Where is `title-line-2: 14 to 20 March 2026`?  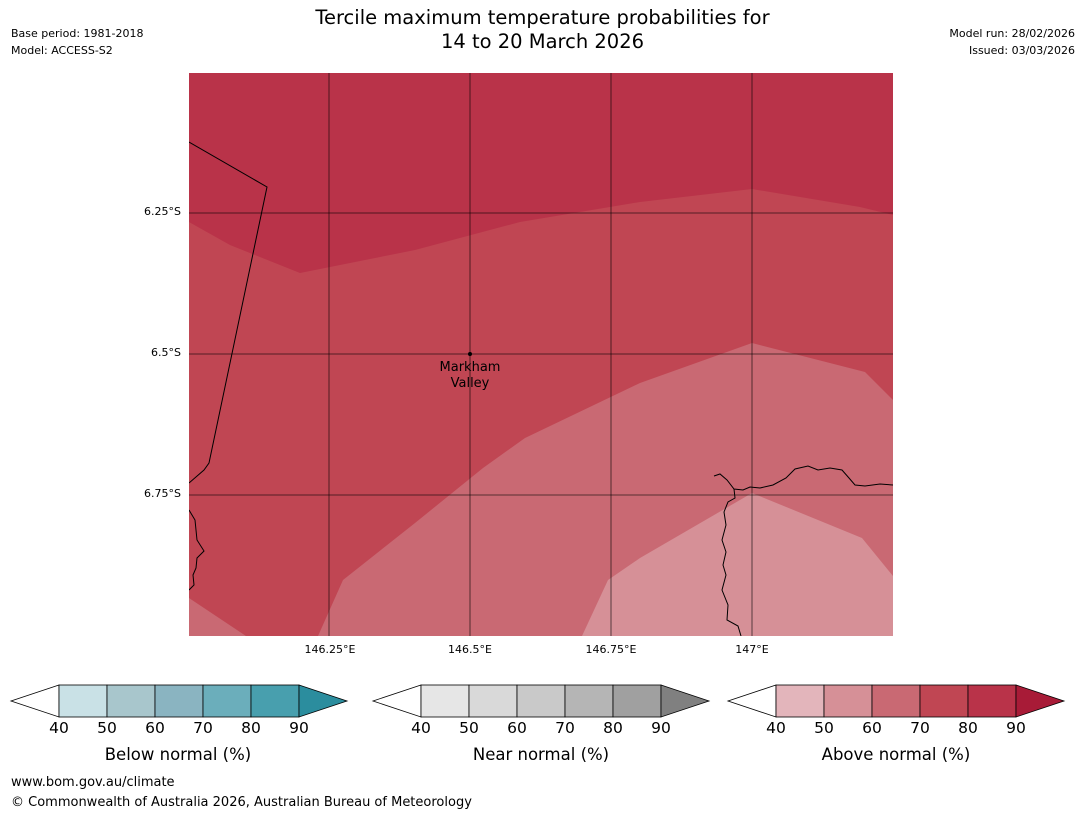 title-line-2: 14 to 20 March 2026 is located at coordinates (542, 41).